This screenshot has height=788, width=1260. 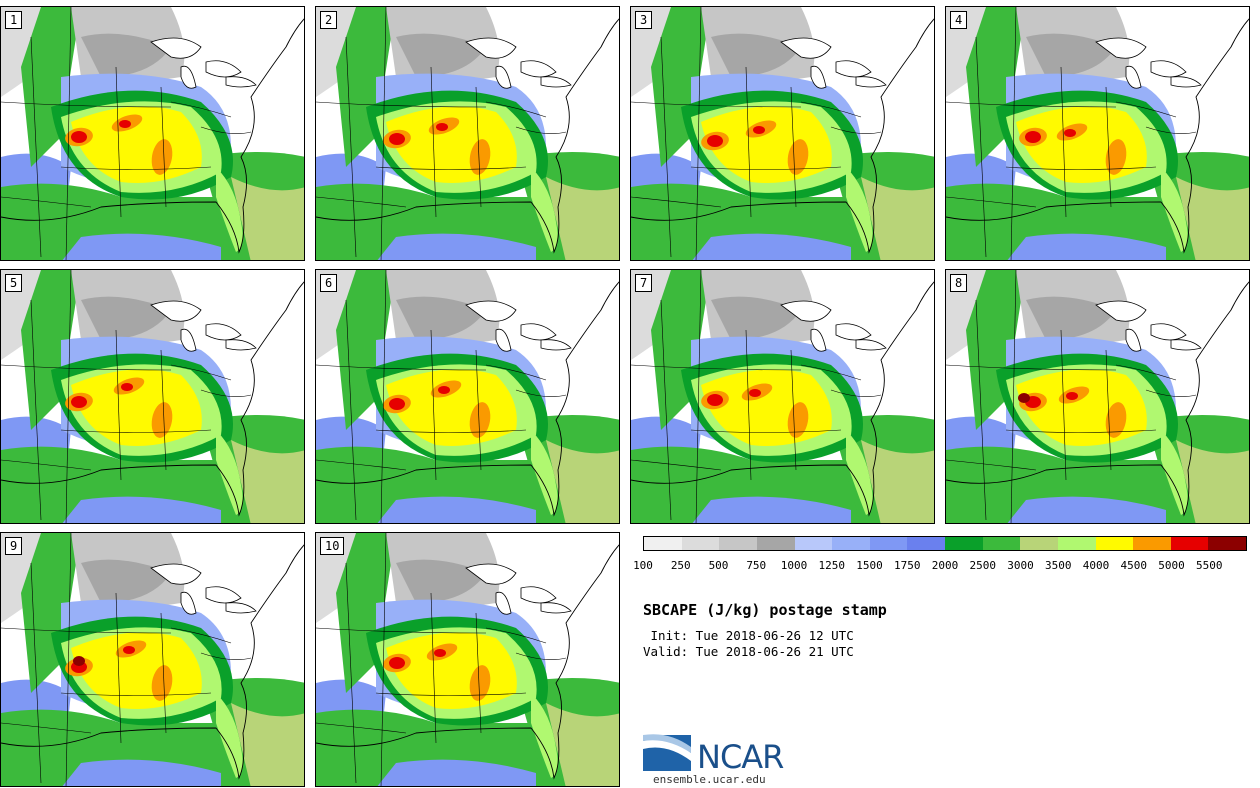 What do you see at coordinates (1096, 565) in the screenshot?
I see `colorbar-tick: 4000` at bounding box center [1096, 565].